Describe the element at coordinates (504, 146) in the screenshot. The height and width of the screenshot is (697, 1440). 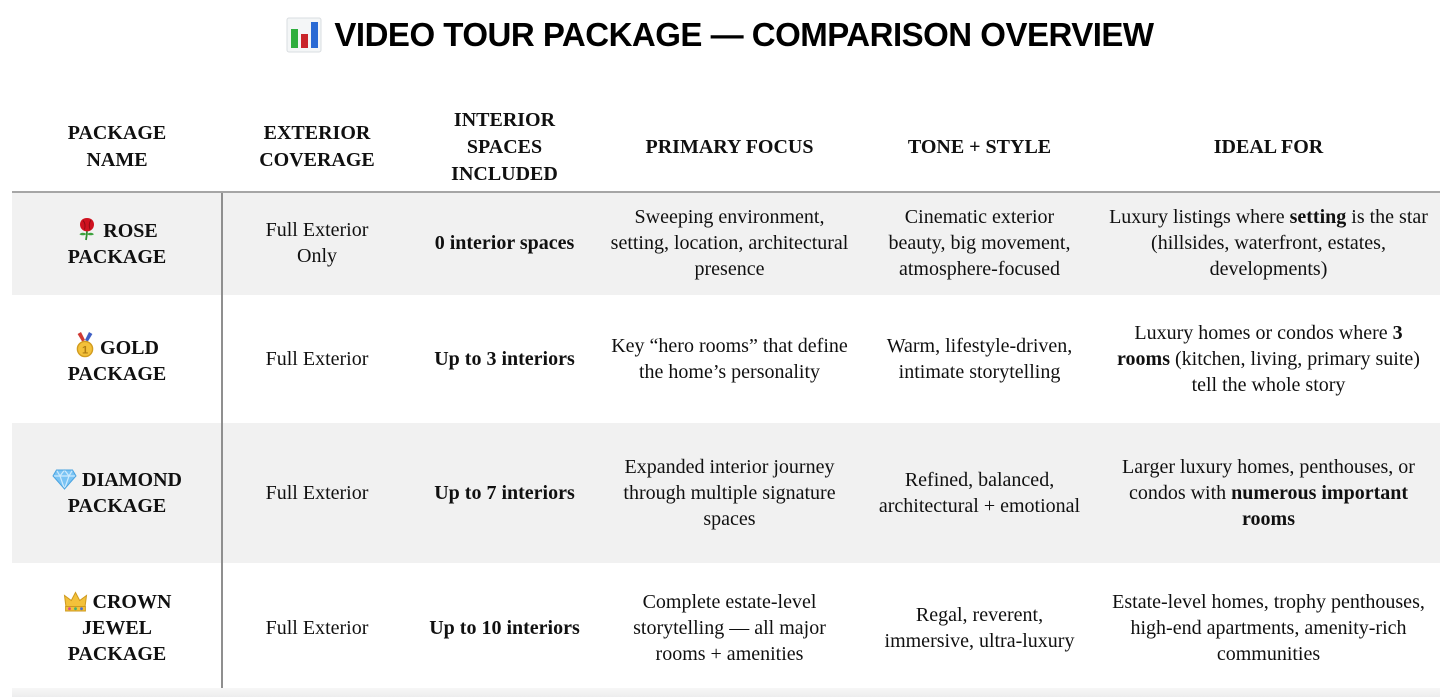
I see `column-header-interior-spaces: INTERIOR SPACES INCLUDED` at that location.